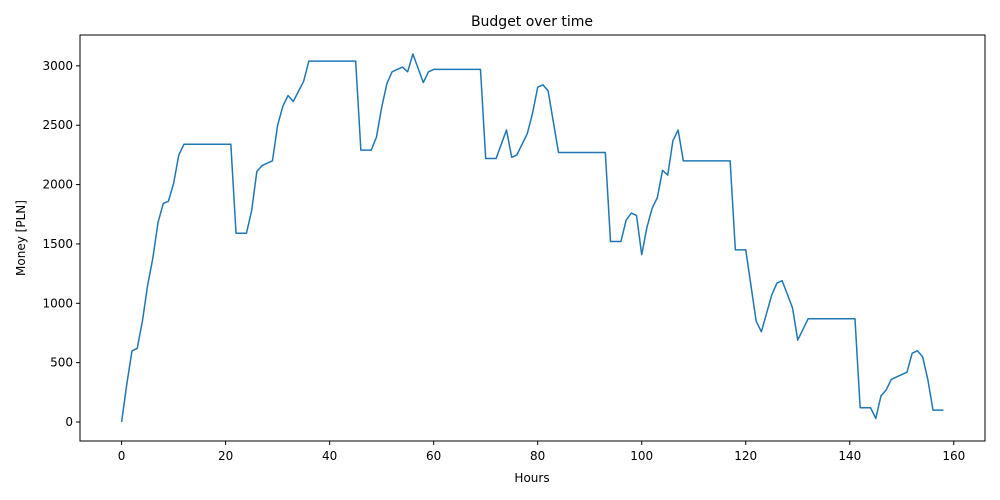 This screenshot has height=500, width=1000. Describe the element at coordinates (21, 238) in the screenshot. I see `y-axis-label: Money [PLN]` at that location.